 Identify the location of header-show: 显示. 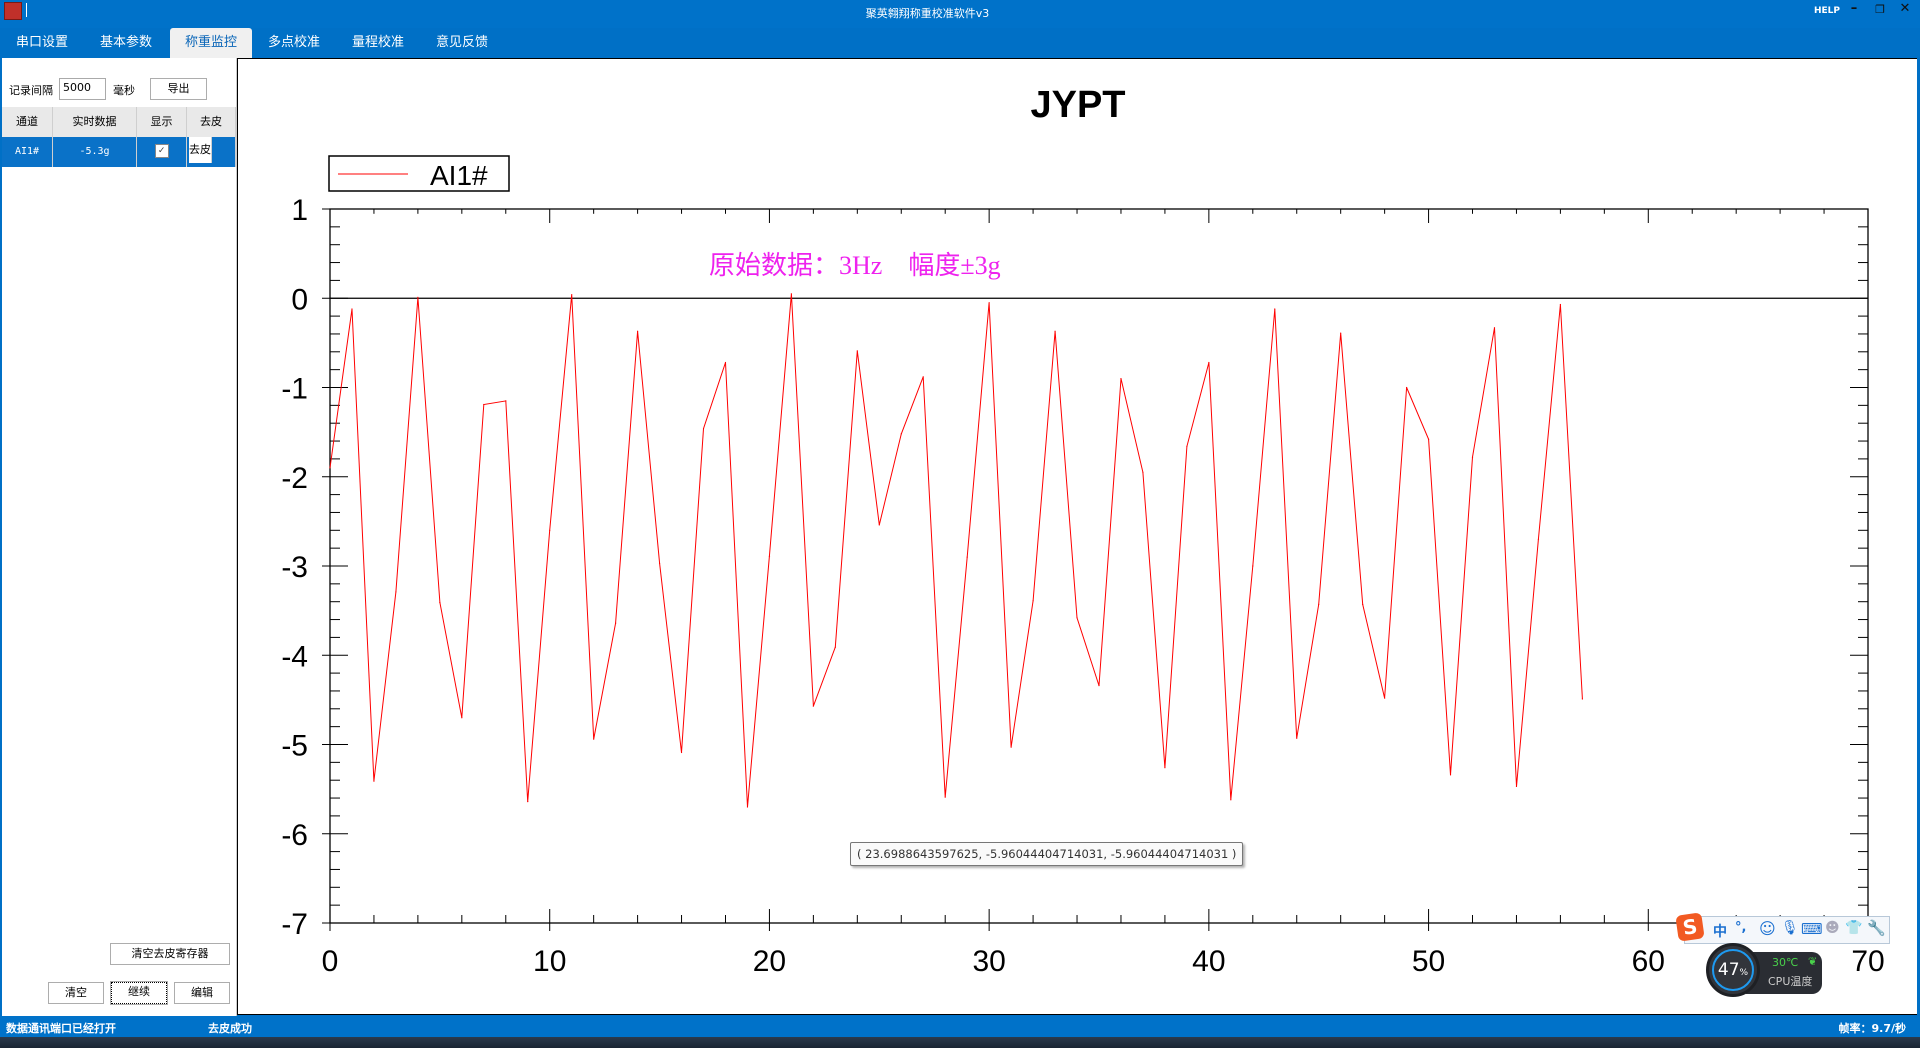
(162, 122).